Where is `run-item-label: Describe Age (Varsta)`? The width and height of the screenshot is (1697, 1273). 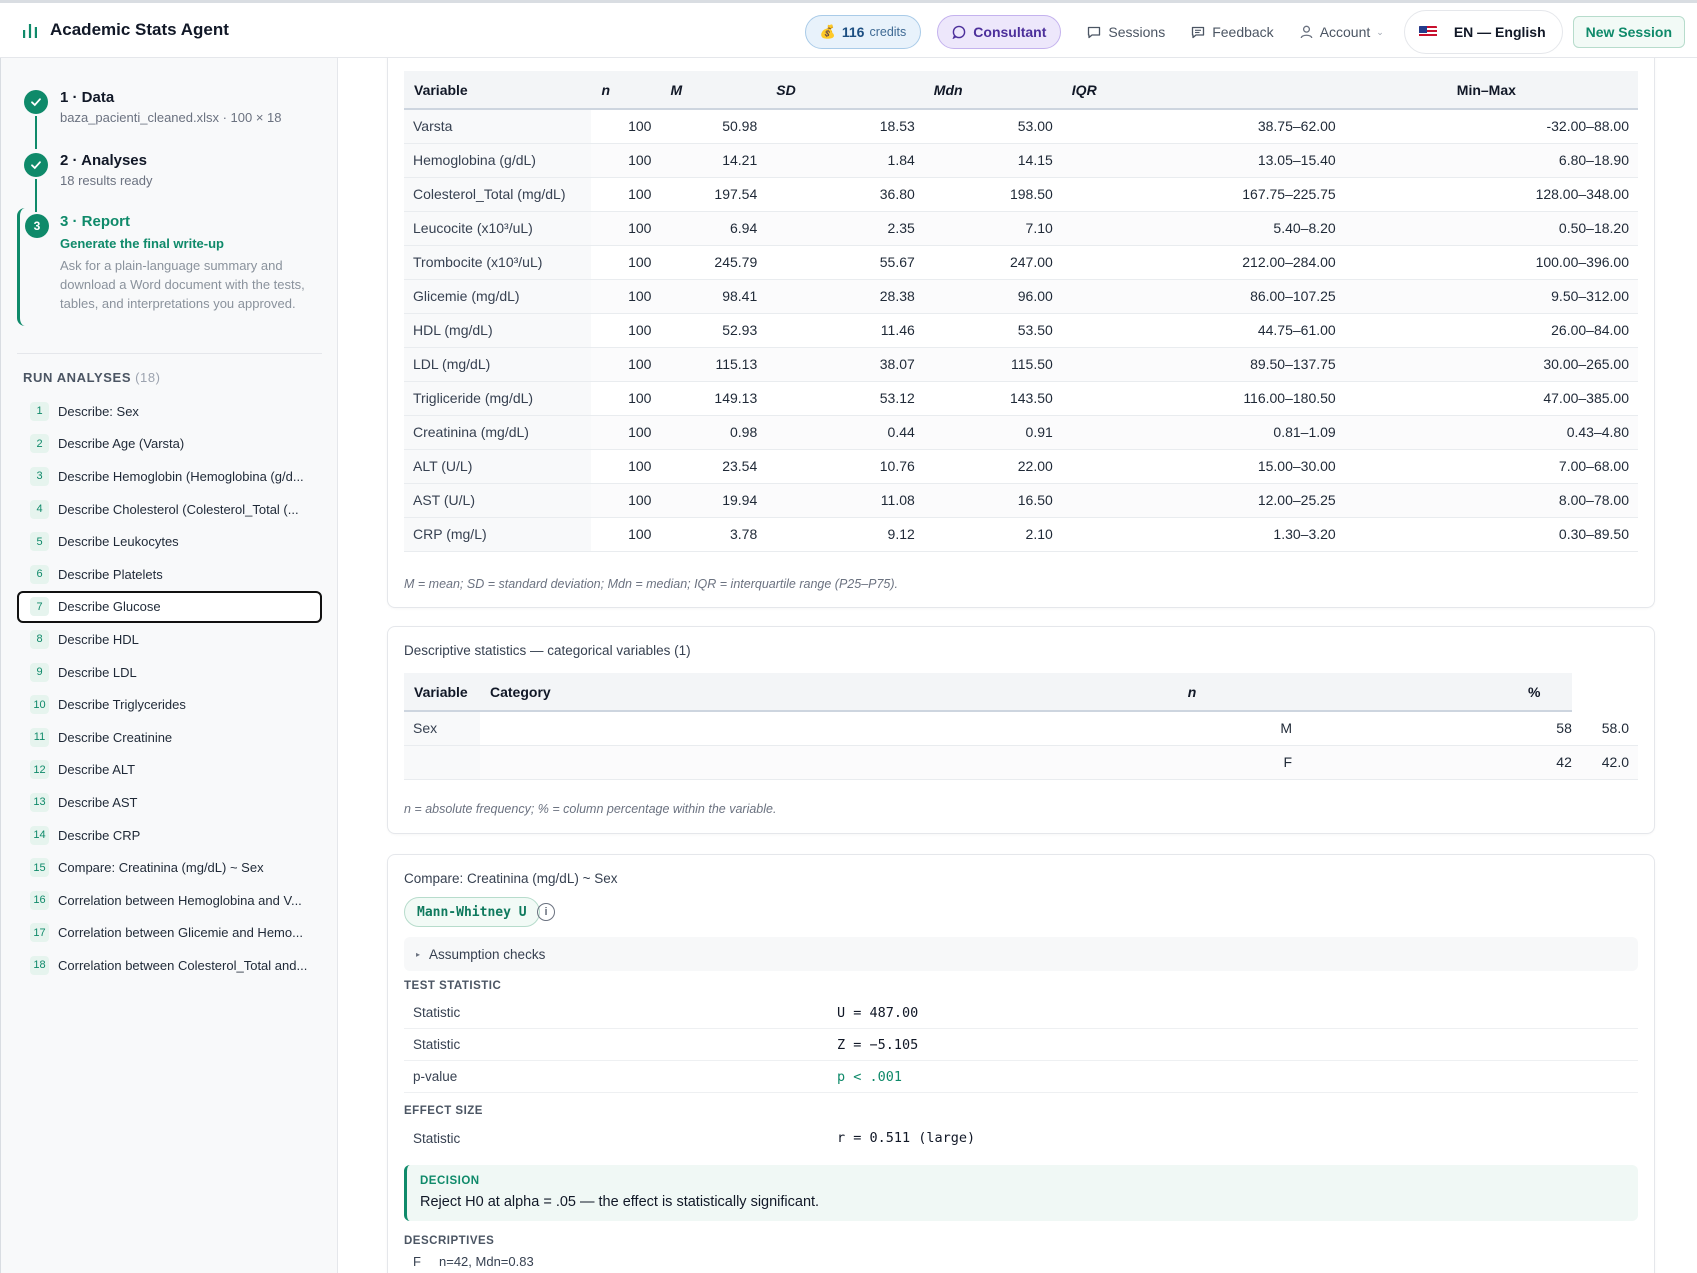 run-item-label: Describe Age (Varsta) is located at coordinates (121, 444).